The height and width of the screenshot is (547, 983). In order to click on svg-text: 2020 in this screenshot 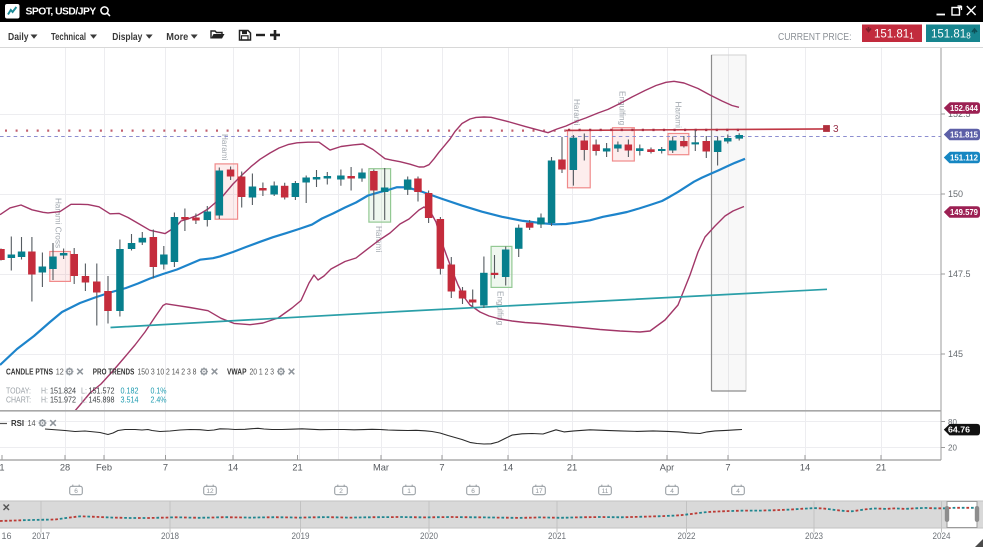, I will do `click(429, 536)`.